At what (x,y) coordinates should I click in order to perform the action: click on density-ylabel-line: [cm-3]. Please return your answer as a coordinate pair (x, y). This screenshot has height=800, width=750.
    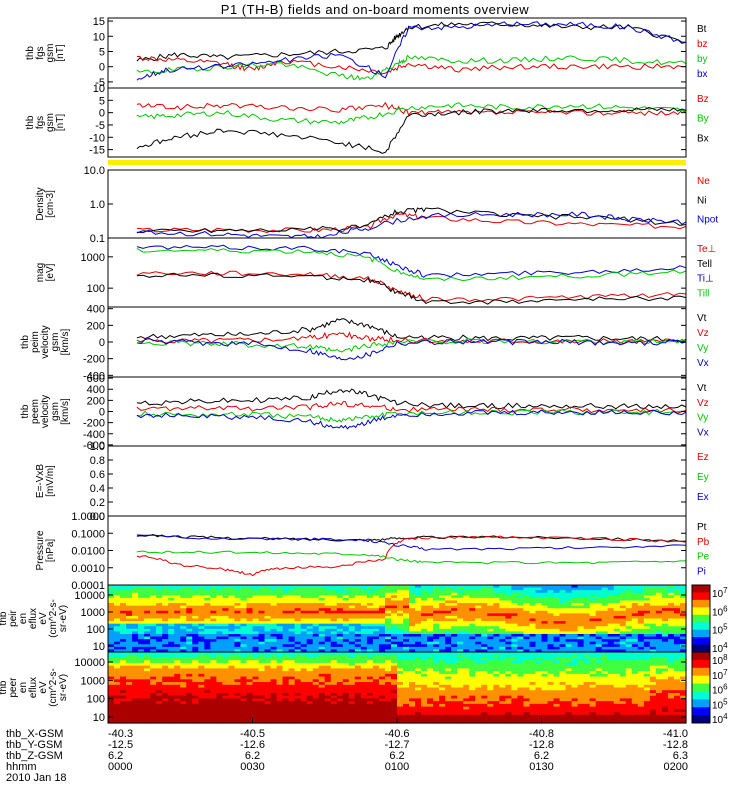
    Looking at the image, I should click on (50, 204).